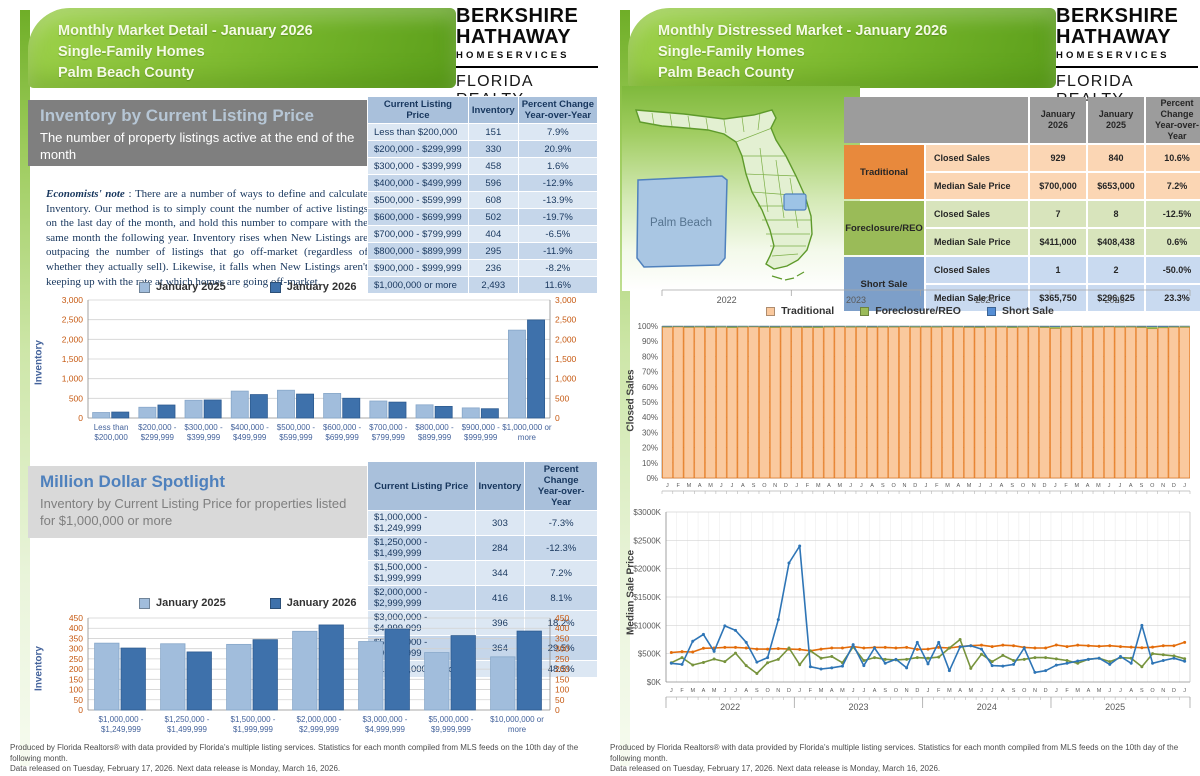  I want to click on inventory-cell: 416, so click(500, 598).